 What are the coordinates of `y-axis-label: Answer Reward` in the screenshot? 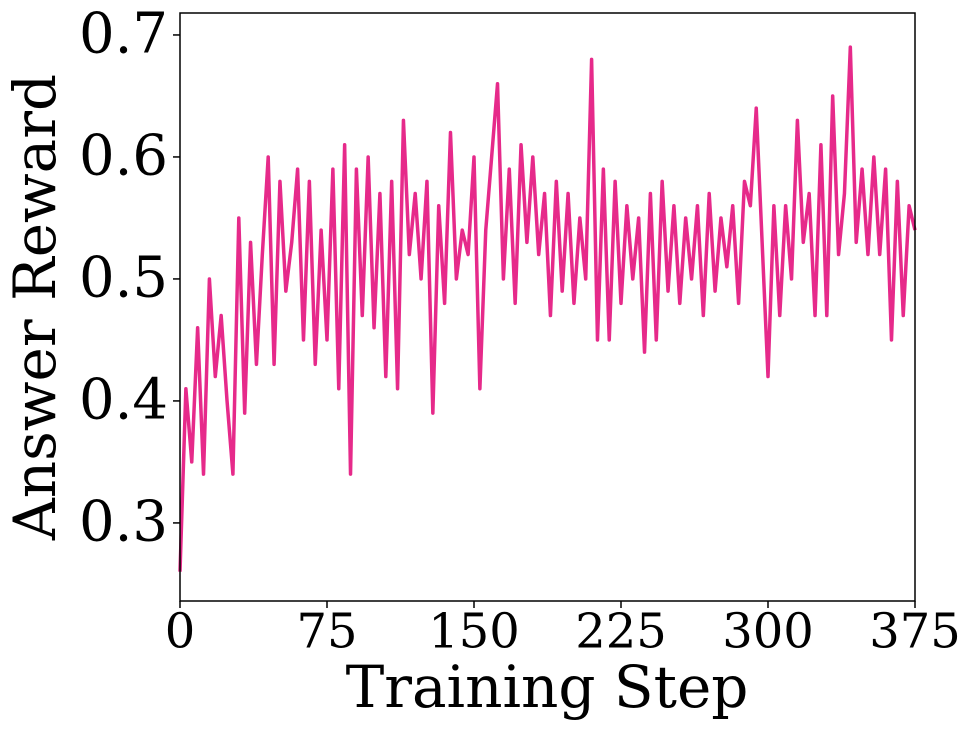 It's located at (35, 307).